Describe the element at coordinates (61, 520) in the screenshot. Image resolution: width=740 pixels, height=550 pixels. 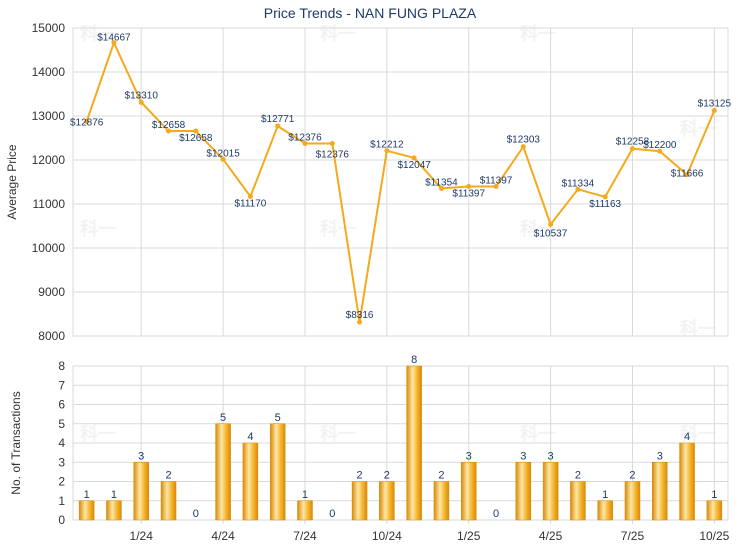
I see `y-tick-label: 0` at that location.